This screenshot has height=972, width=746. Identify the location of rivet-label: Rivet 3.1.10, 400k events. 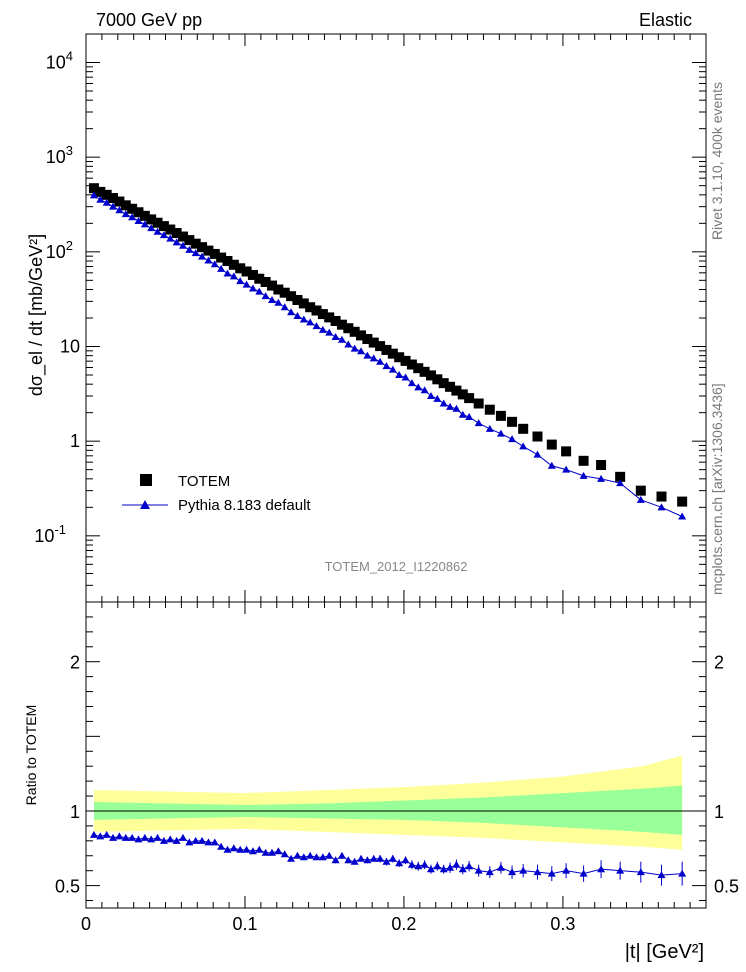
(717, 161).